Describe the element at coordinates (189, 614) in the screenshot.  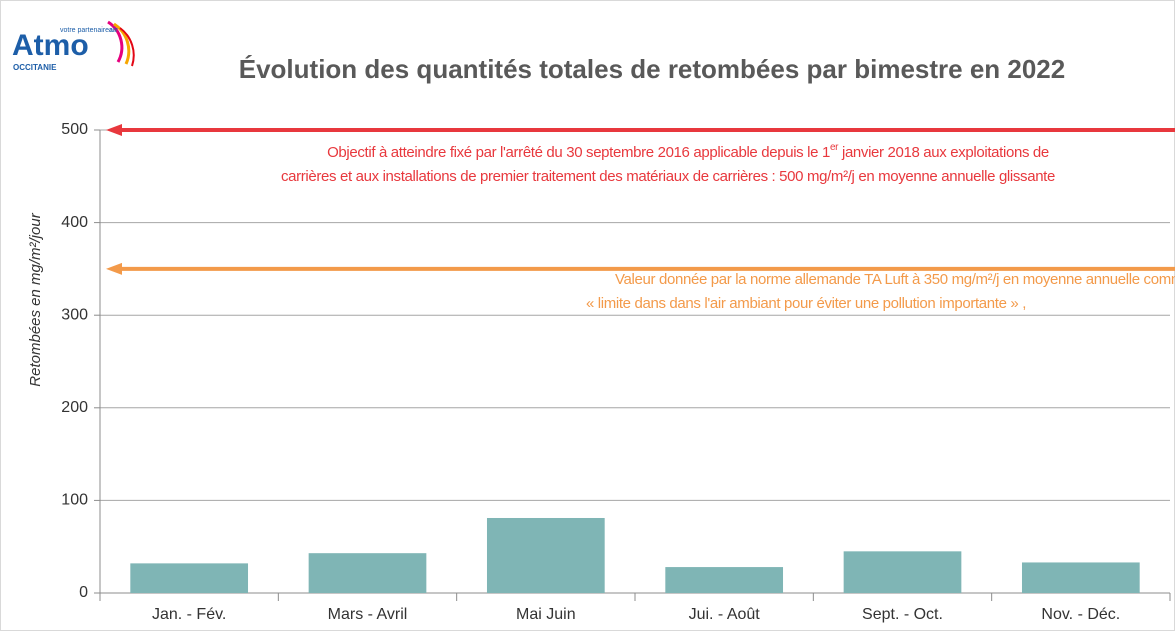
I see `x-tick-label: Jan. - Fév.` at that location.